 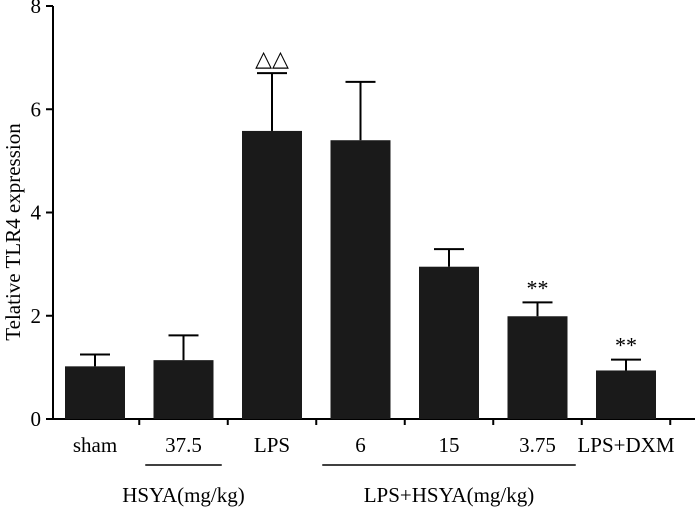 What do you see at coordinates (272, 58) in the screenshot?
I see `significance-marker: △△` at bounding box center [272, 58].